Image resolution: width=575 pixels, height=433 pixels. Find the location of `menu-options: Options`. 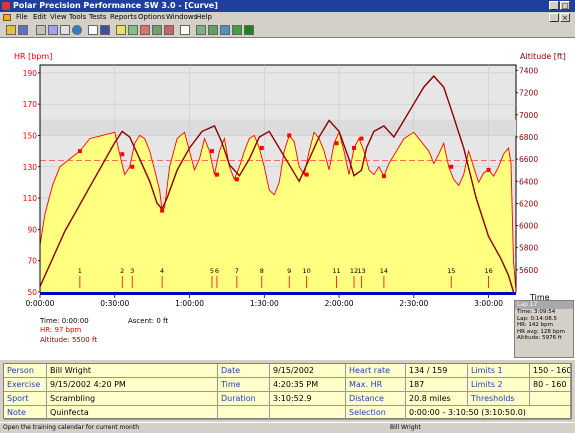

menu-options: Options is located at coordinates (152, 17).